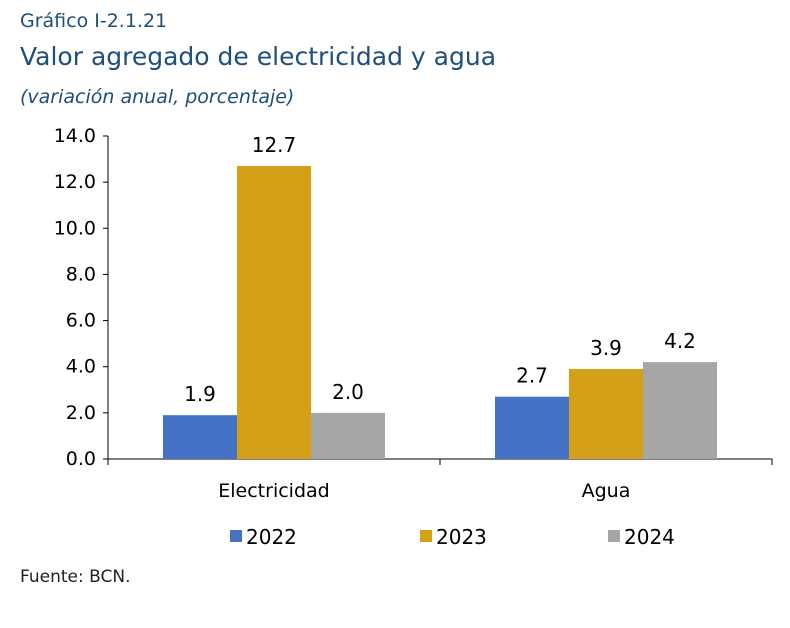 The image size is (790, 628). Describe the element at coordinates (274, 312) in the screenshot. I see `bar-2023-electricidad` at that location.